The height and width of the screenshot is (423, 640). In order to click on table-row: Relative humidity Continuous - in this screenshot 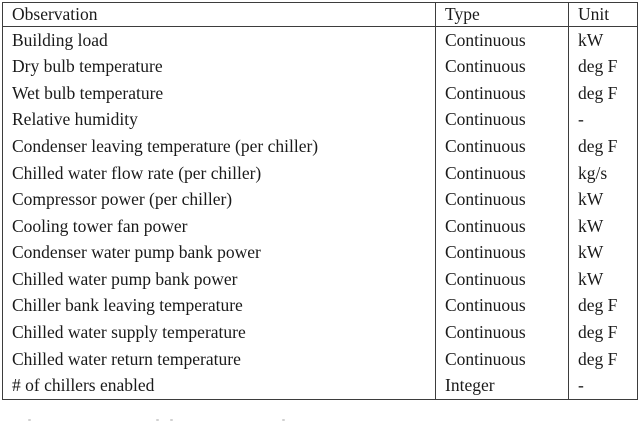, I will do `click(320, 120)`.